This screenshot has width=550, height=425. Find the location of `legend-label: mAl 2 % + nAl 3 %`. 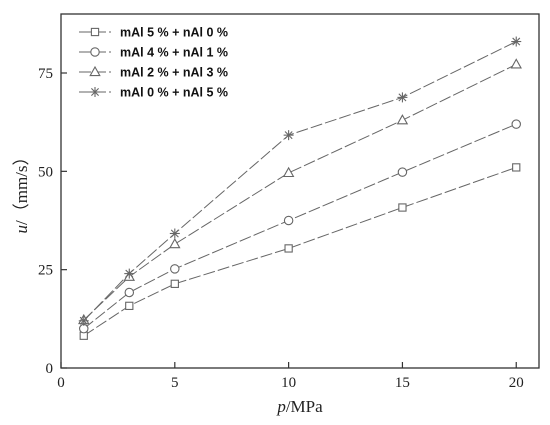

legend-label: mAl 2 % + nAl 3 % is located at coordinates (174, 73).